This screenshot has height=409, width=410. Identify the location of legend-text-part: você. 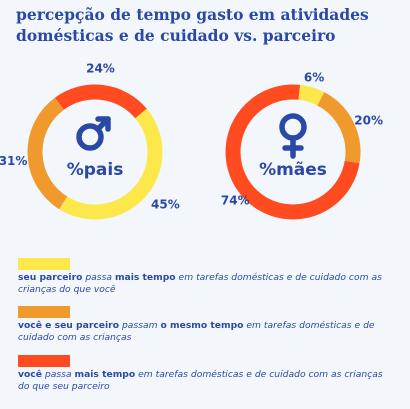
(30, 374).